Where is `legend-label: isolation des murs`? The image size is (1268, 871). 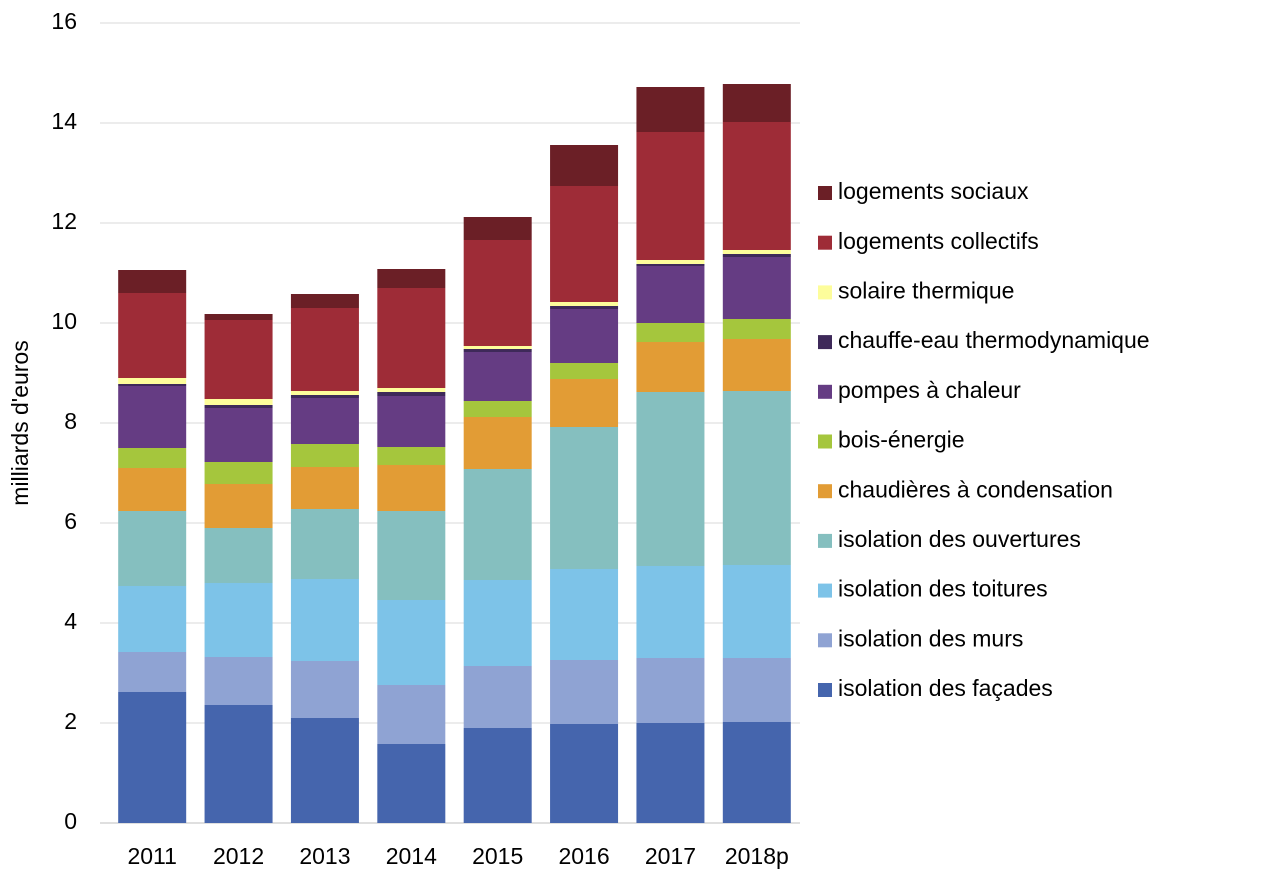
legend-label: isolation des murs is located at coordinates (930, 638).